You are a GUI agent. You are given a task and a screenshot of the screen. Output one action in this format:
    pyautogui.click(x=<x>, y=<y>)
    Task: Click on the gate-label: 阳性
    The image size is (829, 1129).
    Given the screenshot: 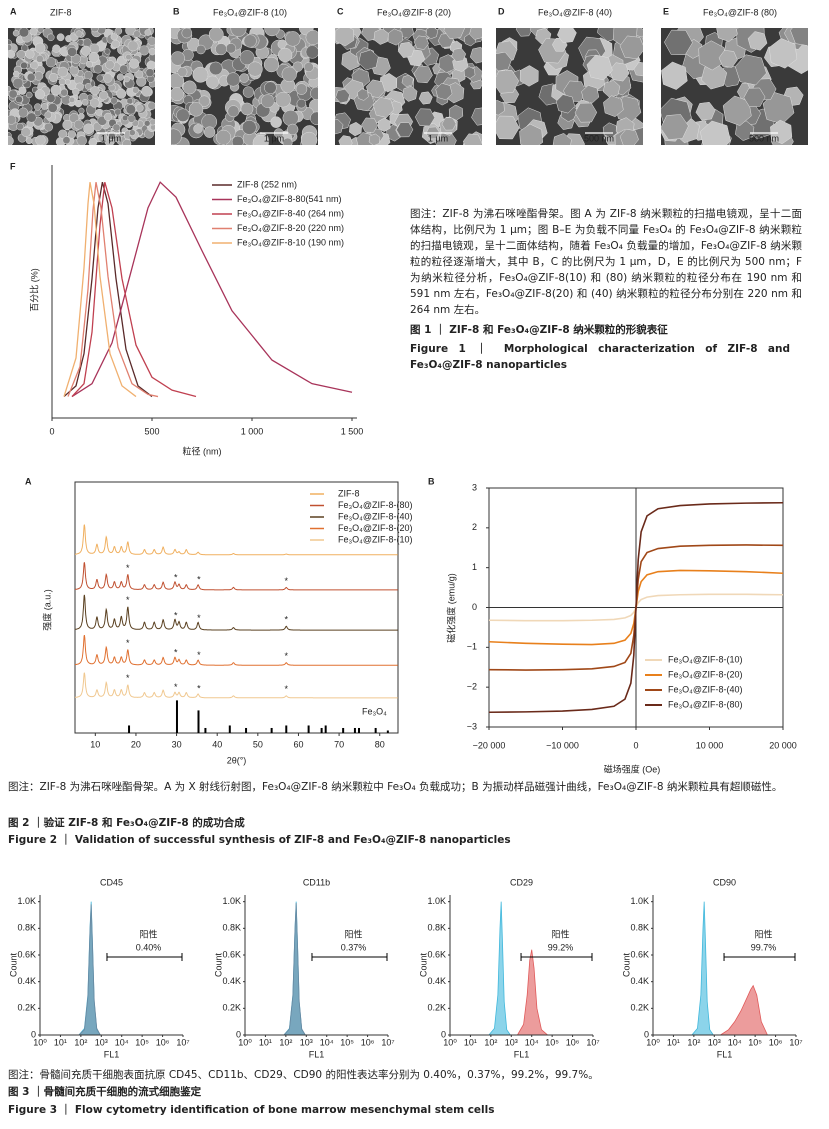 What is the action you would take?
    pyautogui.click(x=148, y=933)
    